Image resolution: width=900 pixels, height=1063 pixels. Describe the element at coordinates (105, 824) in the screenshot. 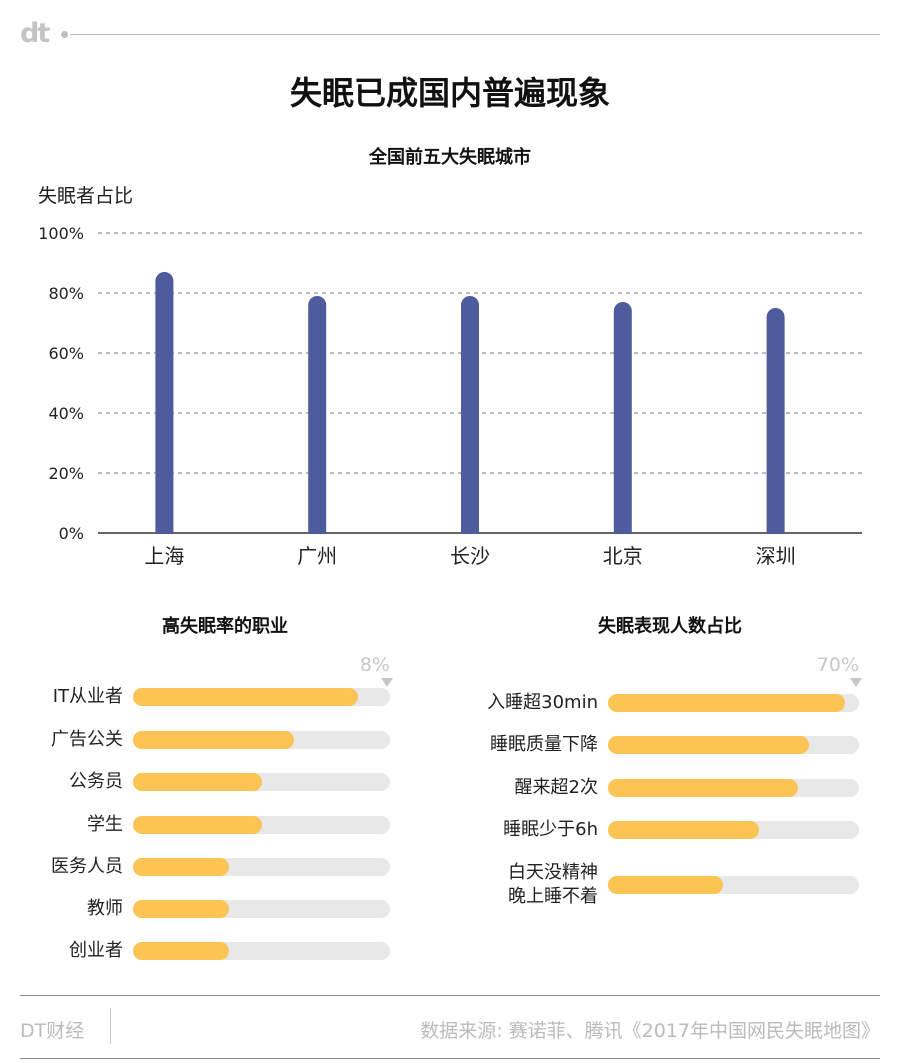

I see `bar-label: 学生` at that location.